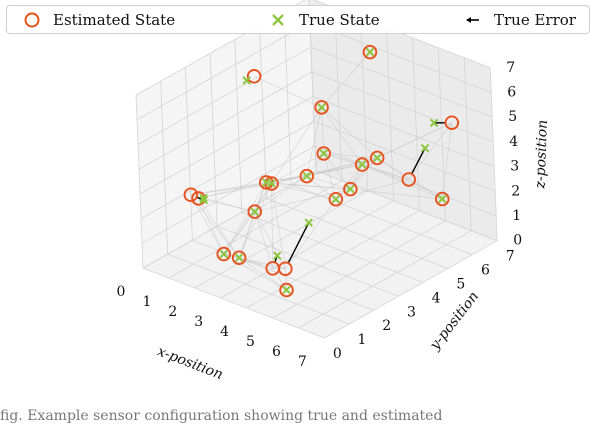 Image resolution: width=596 pixels, height=426 pixels. What do you see at coordinates (362, 340) in the screenshot?
I see `y-tick-label: 1` at bounding box center [362, 340].